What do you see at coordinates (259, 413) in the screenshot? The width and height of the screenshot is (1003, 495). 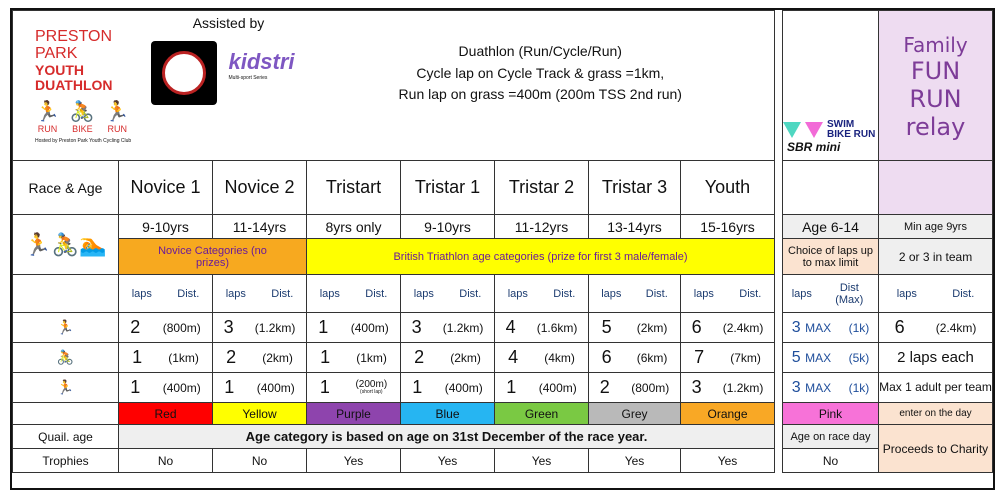 I see `color-yellow: Yellow` at bounding box center [259, 413].